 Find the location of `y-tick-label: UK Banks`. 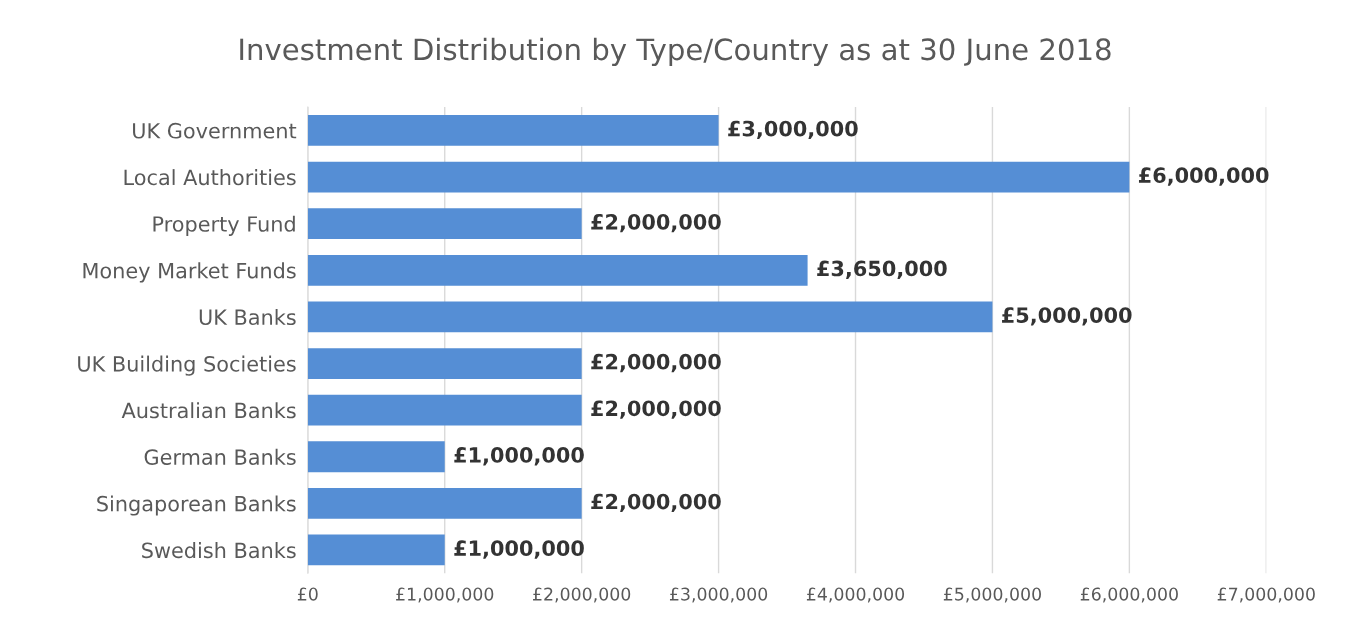

y-tick-label: UK Banks is located at coordinates (247, 317).